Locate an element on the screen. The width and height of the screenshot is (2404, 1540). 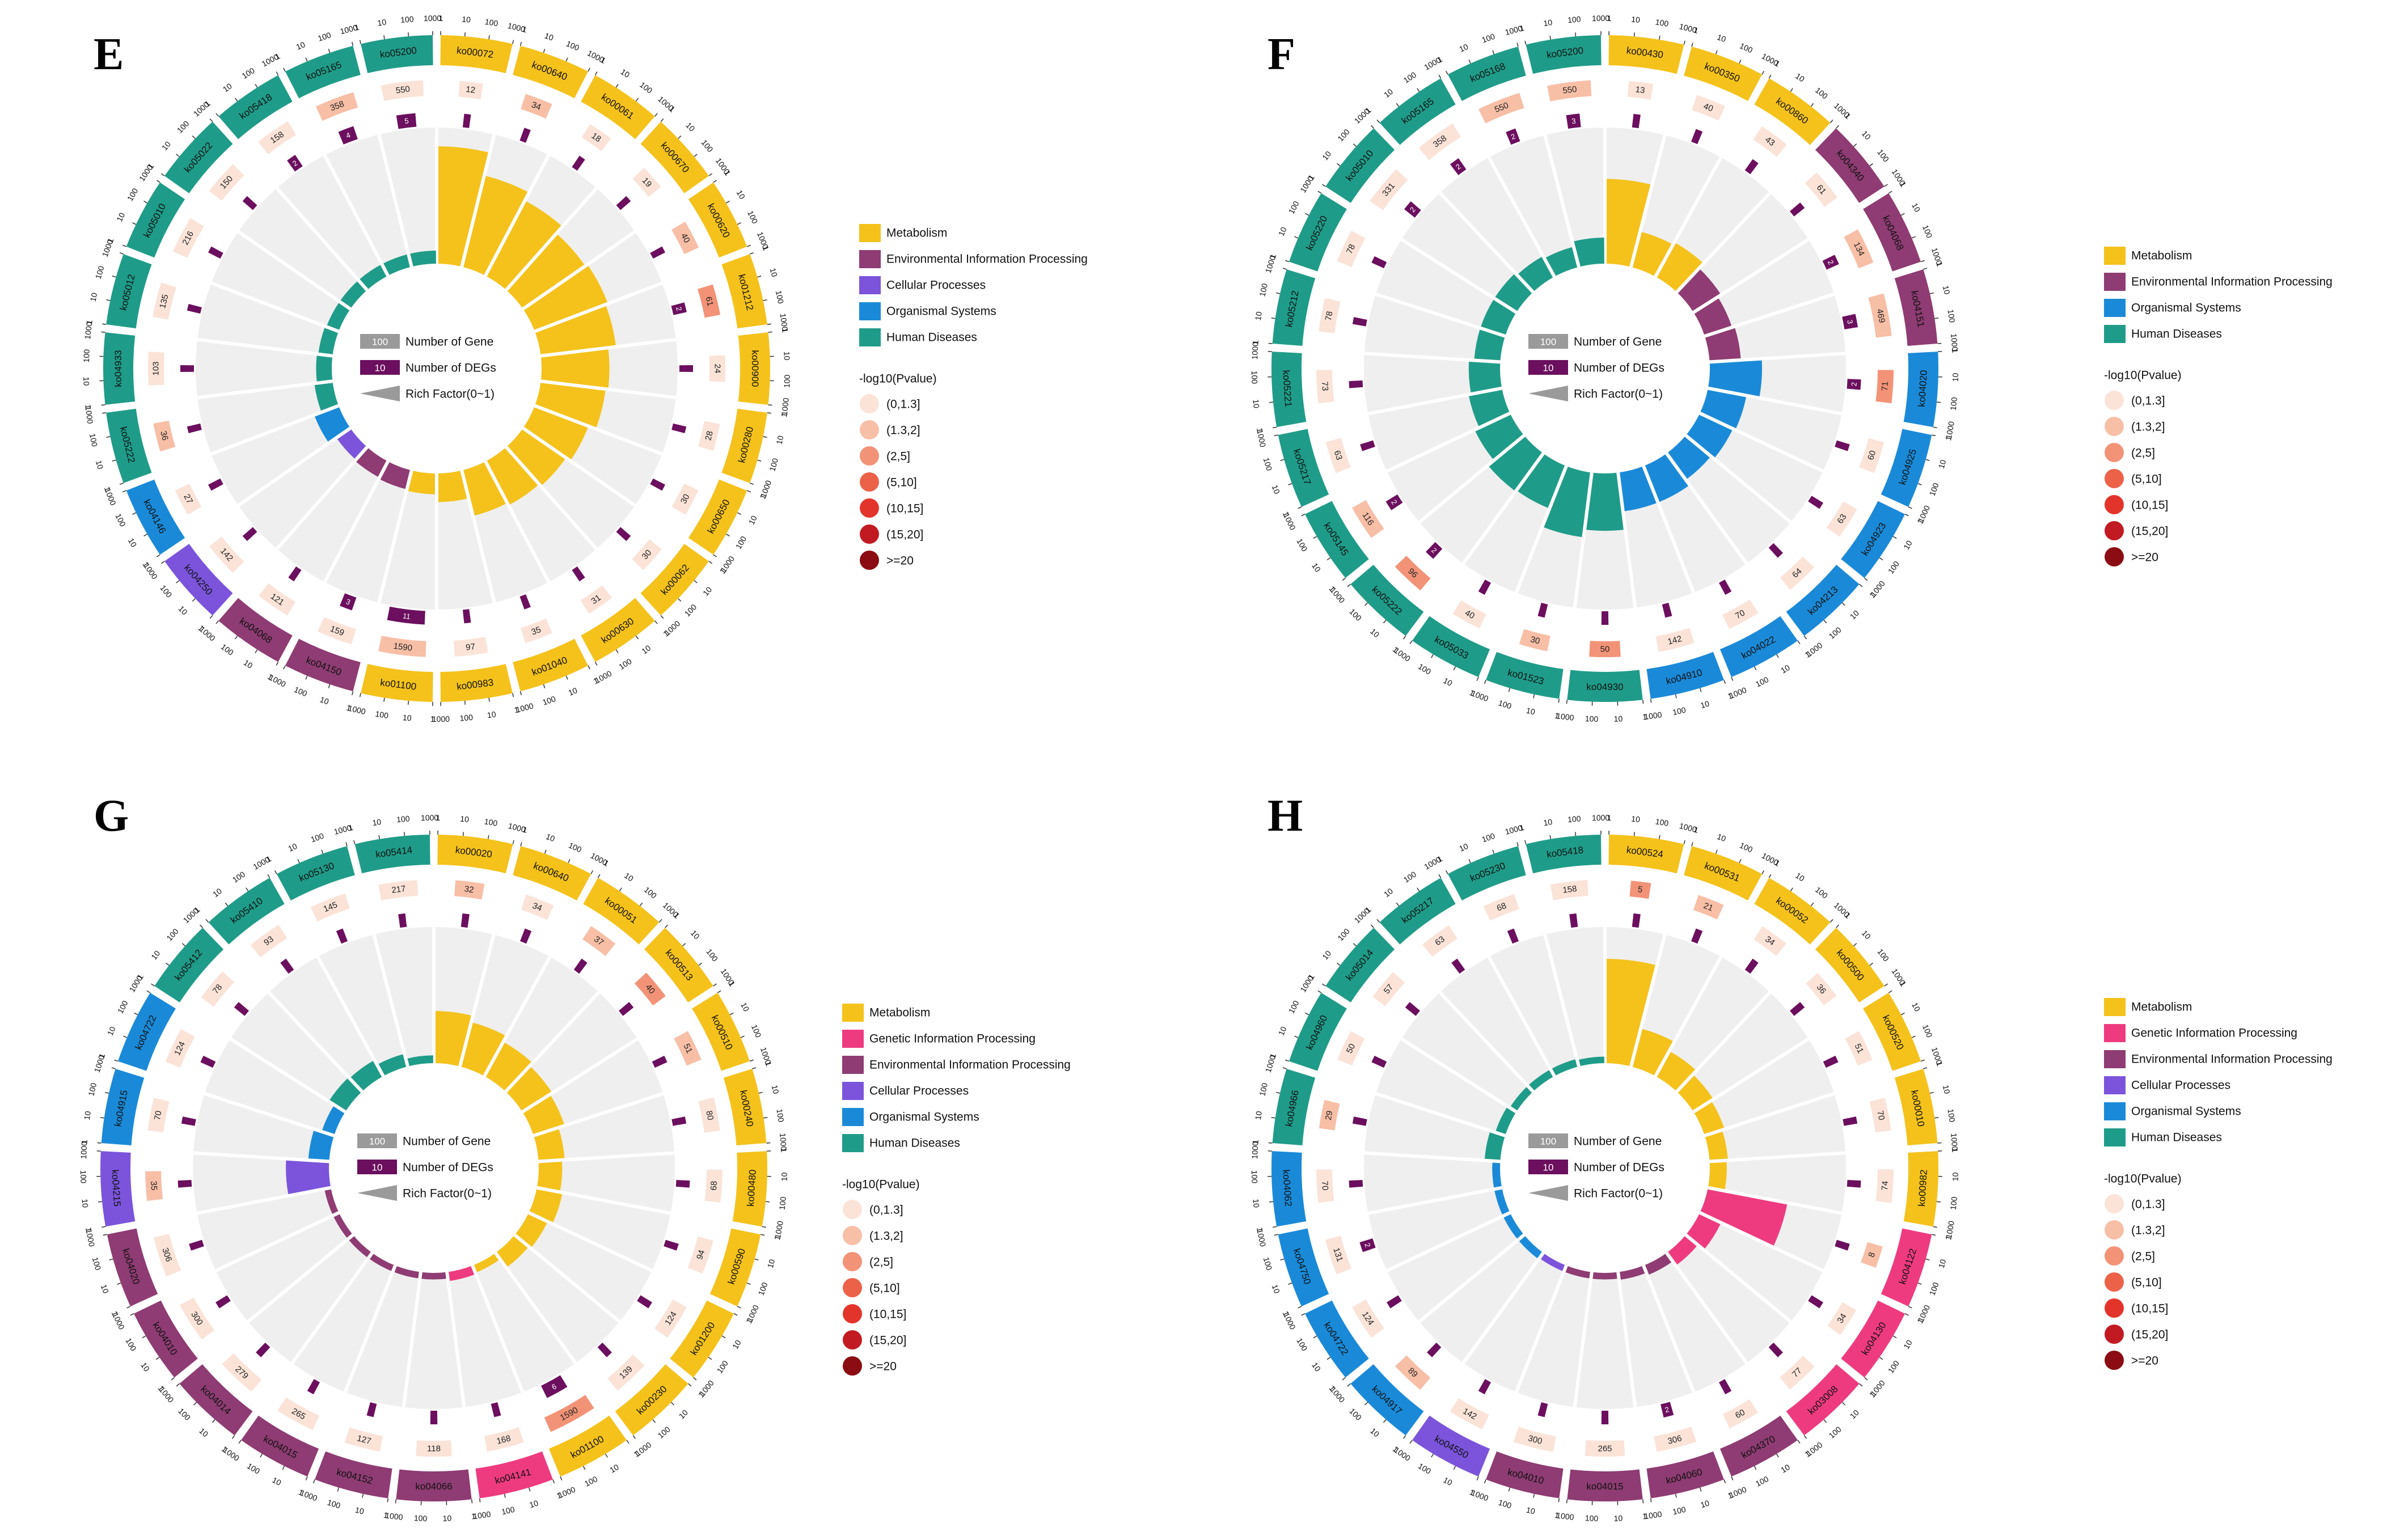
deg-count-label: 2 is located at coordinates (1667, 1409).